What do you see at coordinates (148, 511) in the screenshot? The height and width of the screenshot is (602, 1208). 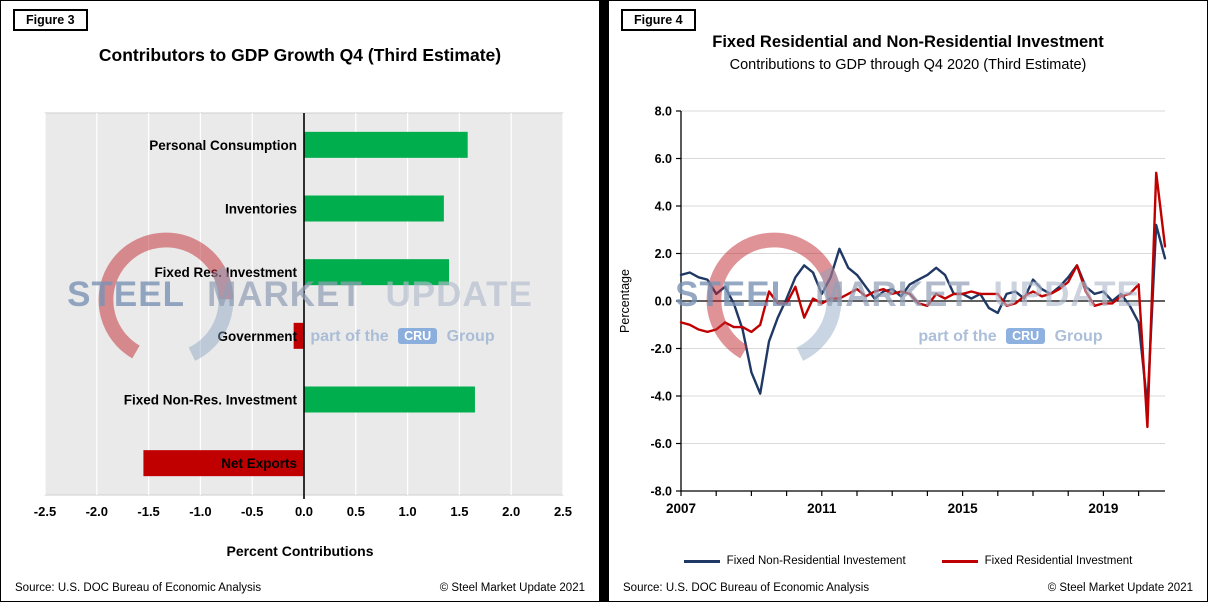 I see `x-tick-label: -1.5` at bounding box center [148, 511].